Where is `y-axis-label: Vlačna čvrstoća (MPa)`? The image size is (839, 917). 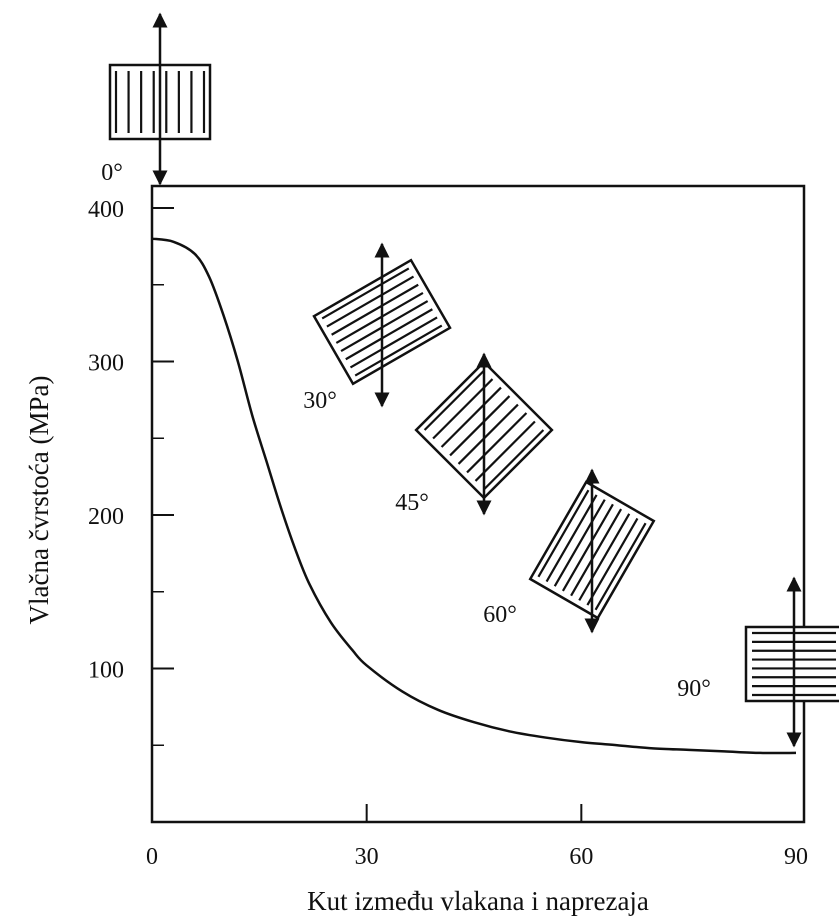 y-axis-label: Vlačna čvrstoća (MPa) is located at coordinates (39, 500).